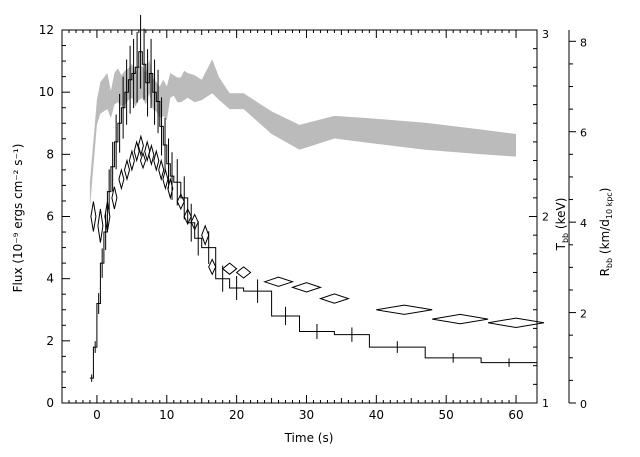 The width and height of the screenshot is (640, 457). What do you see at coordinates (605, 238) in the screenshot?
I see `radius-axis-label-unit: (km/d` at bounding box center [605, 238].